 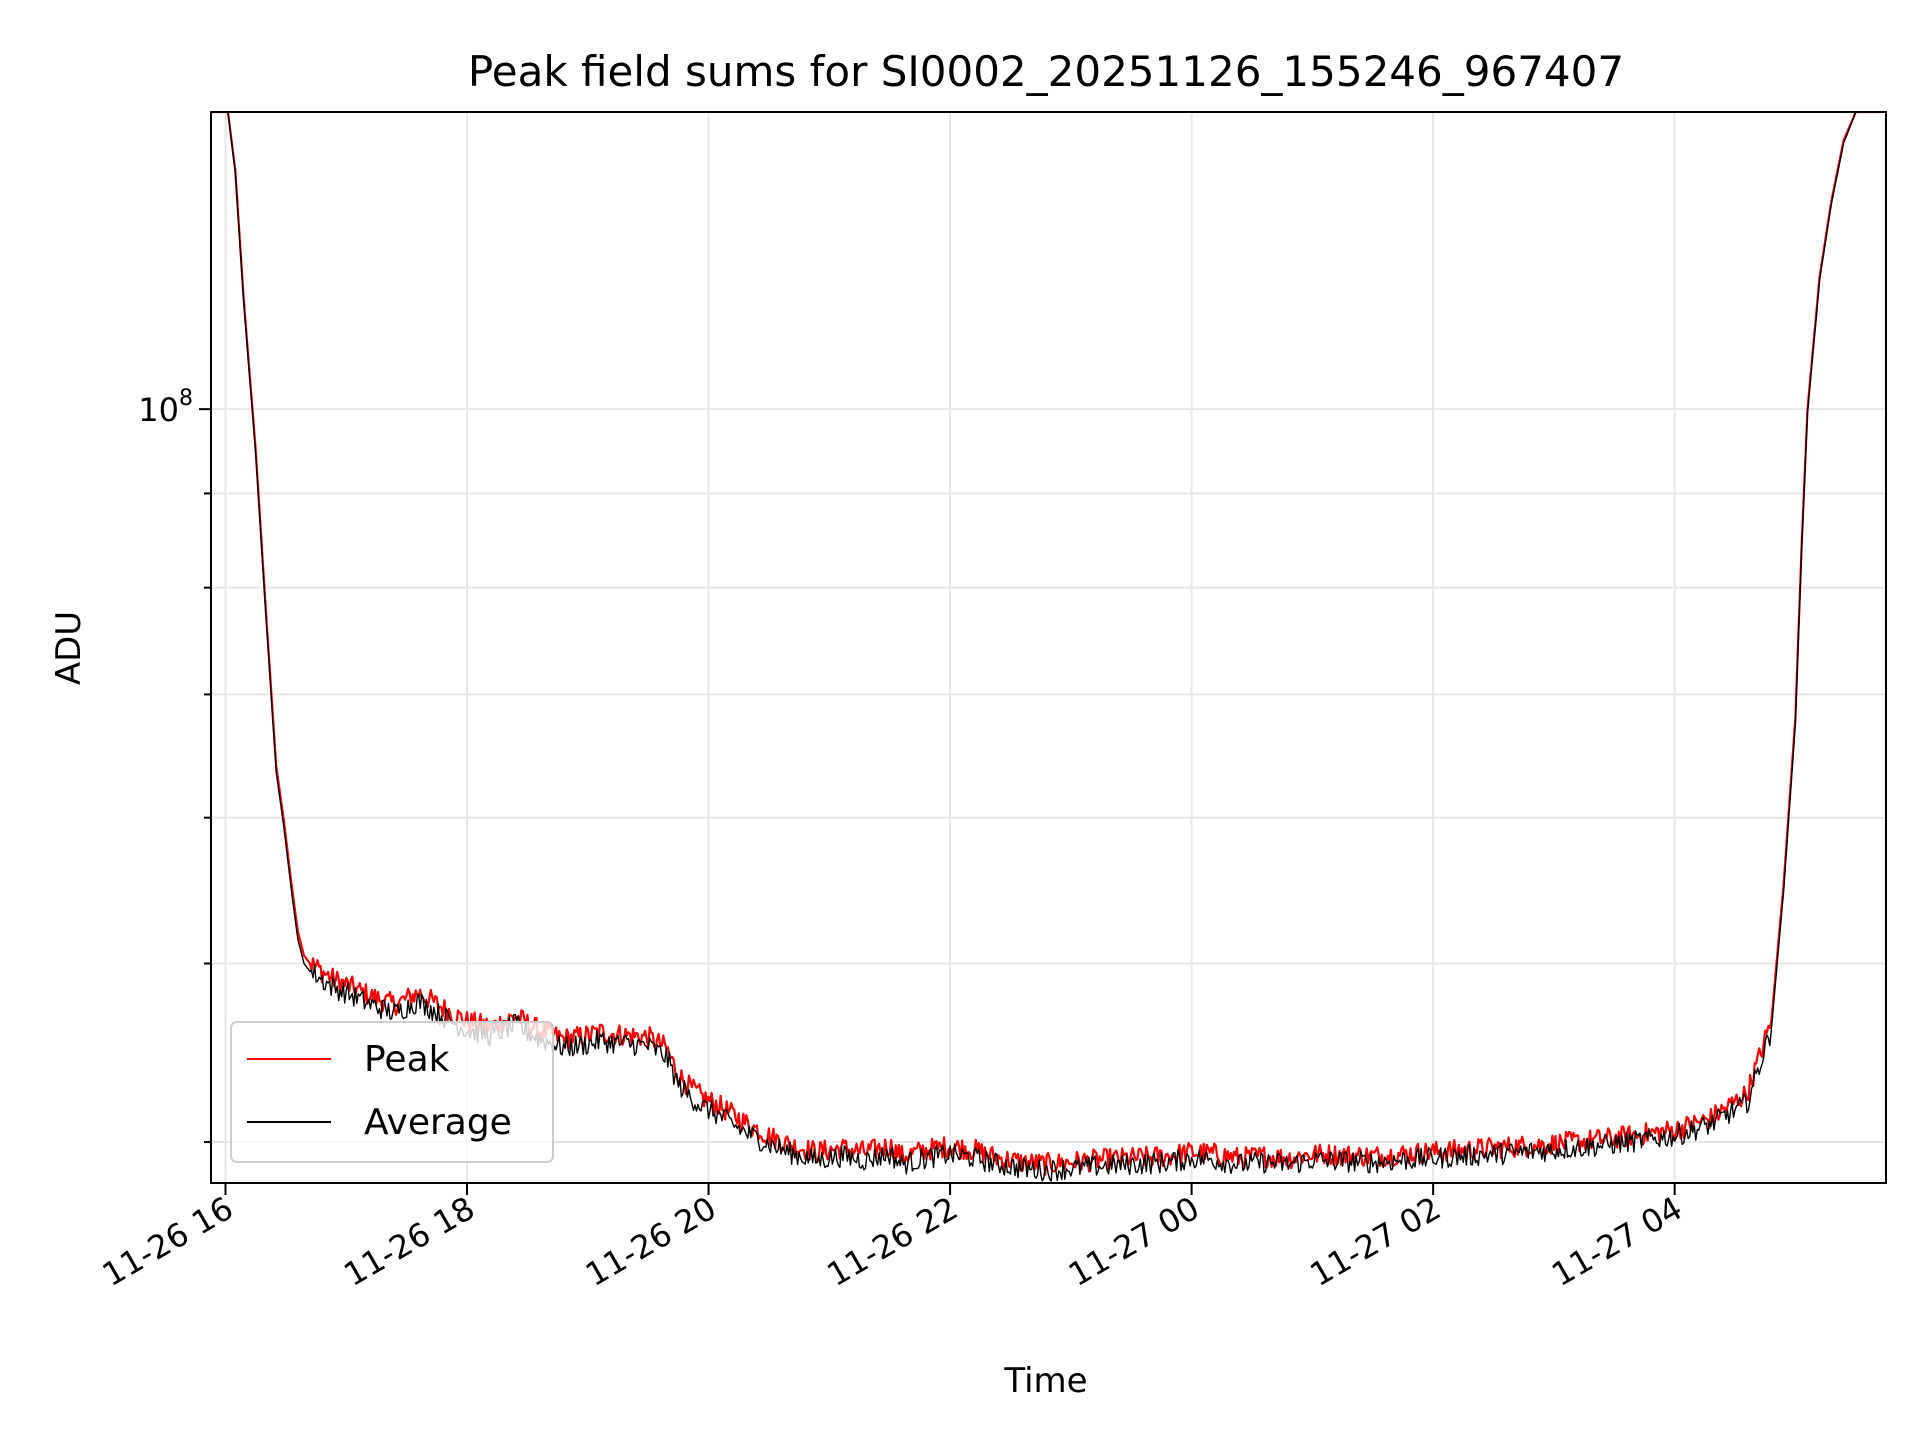 I want to click on y-tick-label-exponent: 8, so click(x=186, y=398).